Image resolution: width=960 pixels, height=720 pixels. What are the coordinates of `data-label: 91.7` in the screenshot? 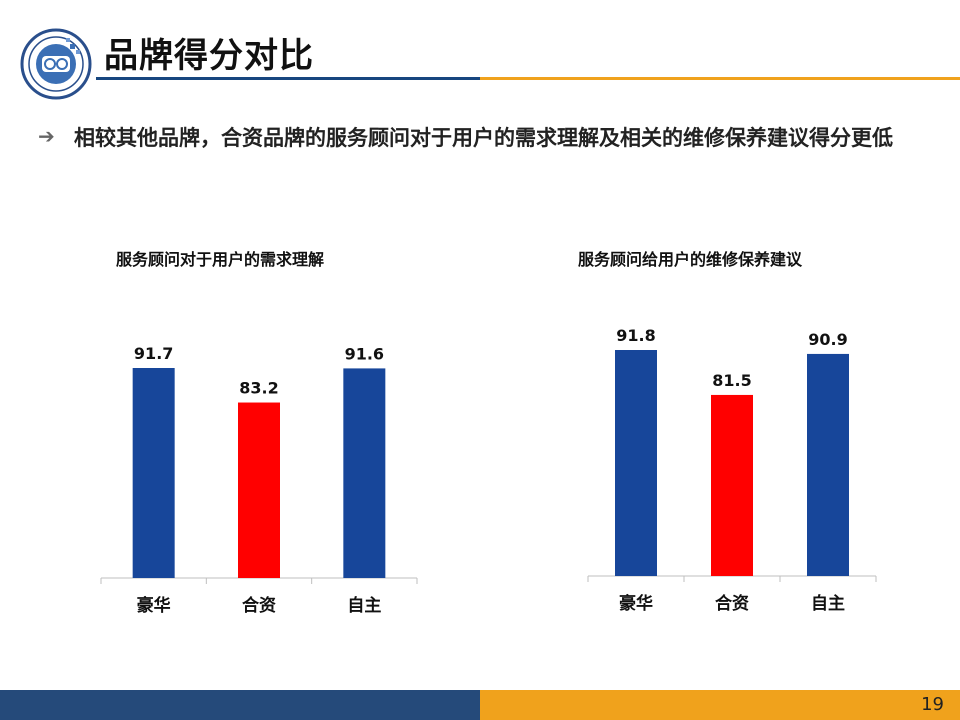 It's located at (153, 353).